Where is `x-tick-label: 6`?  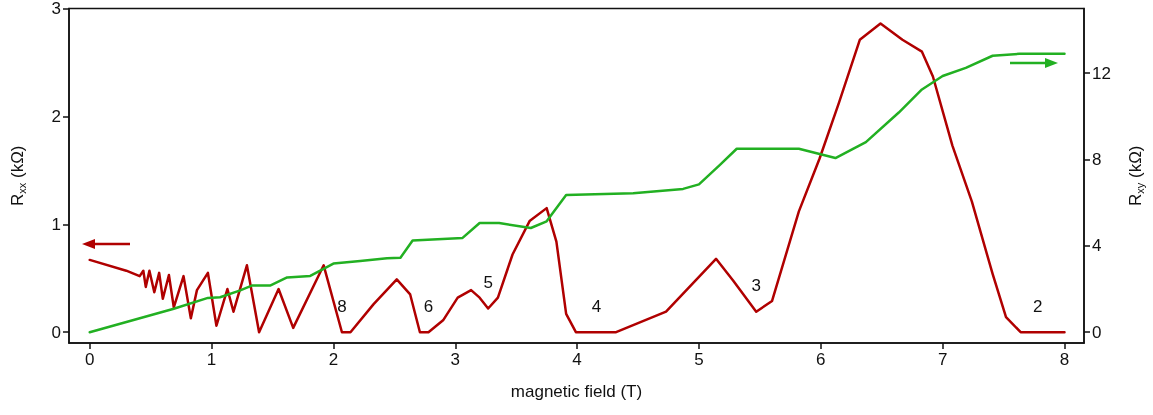 x-tick-label: 6 is located at coordinates (821, 359).